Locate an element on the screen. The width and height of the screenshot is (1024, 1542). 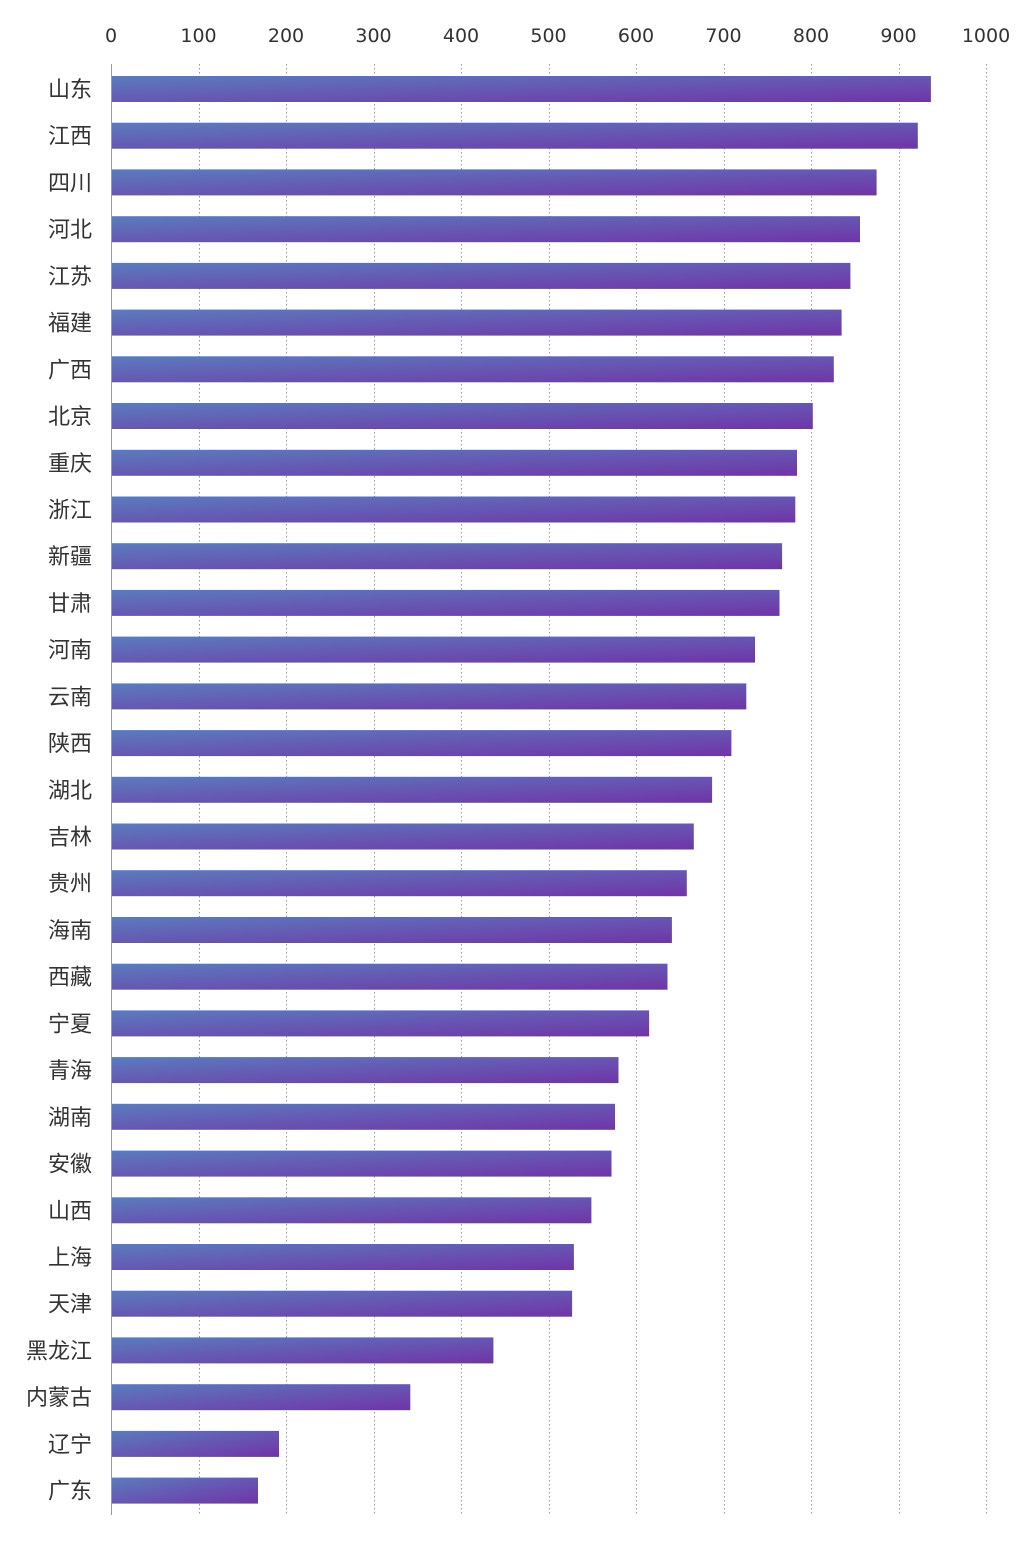
category-label: 内蒙古 is located at coordinates (59, 1398).